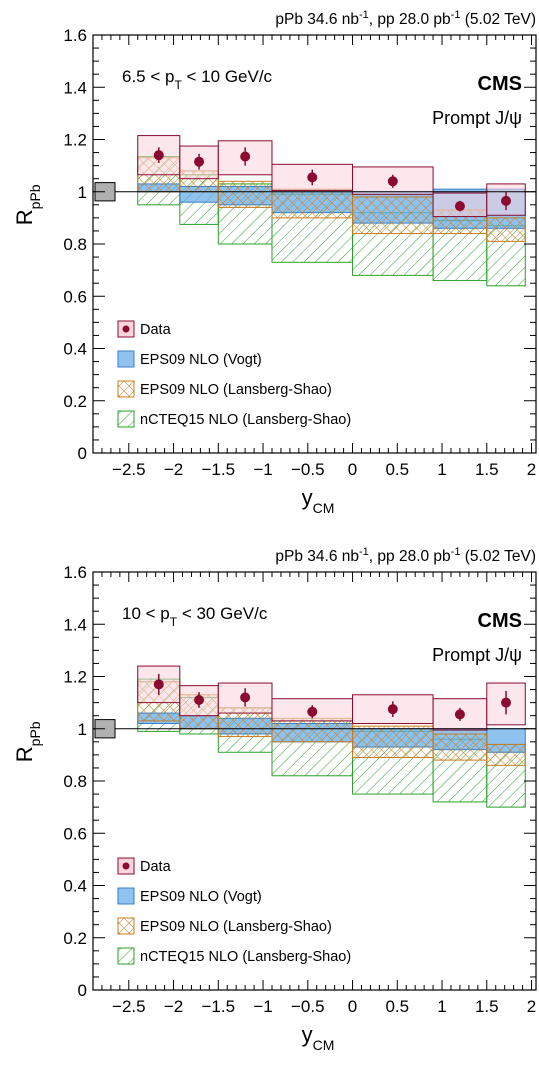 This screenshot has width=539, height=1075. What do you see at coordinates (195, 616) in the screenshot?
I see `pt-range-label: 10 < pT < 30 GeV/c` at bounding box center [195, 616].